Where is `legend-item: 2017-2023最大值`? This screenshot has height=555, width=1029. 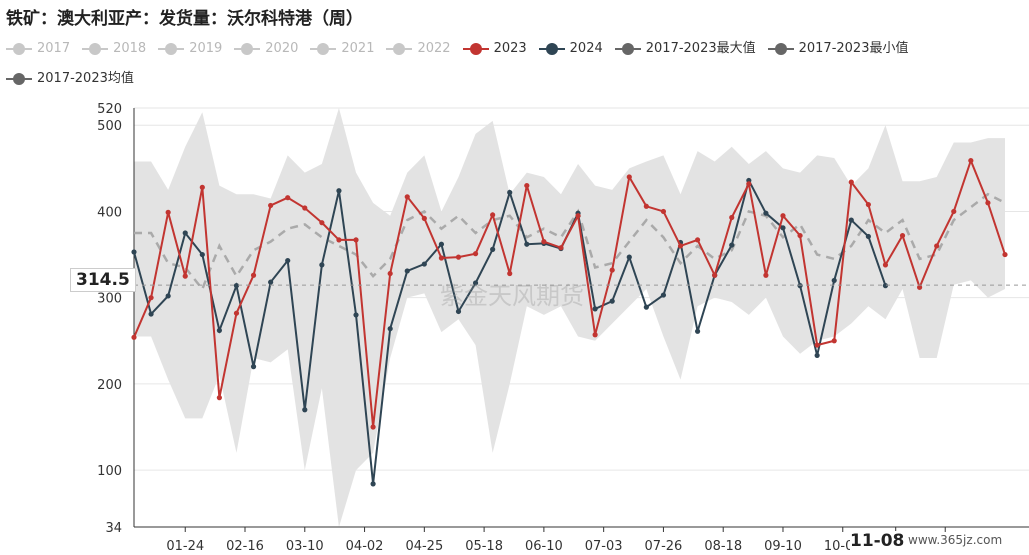
legend-item: 2017-2023最大值 is located at coordinates (685, 49).